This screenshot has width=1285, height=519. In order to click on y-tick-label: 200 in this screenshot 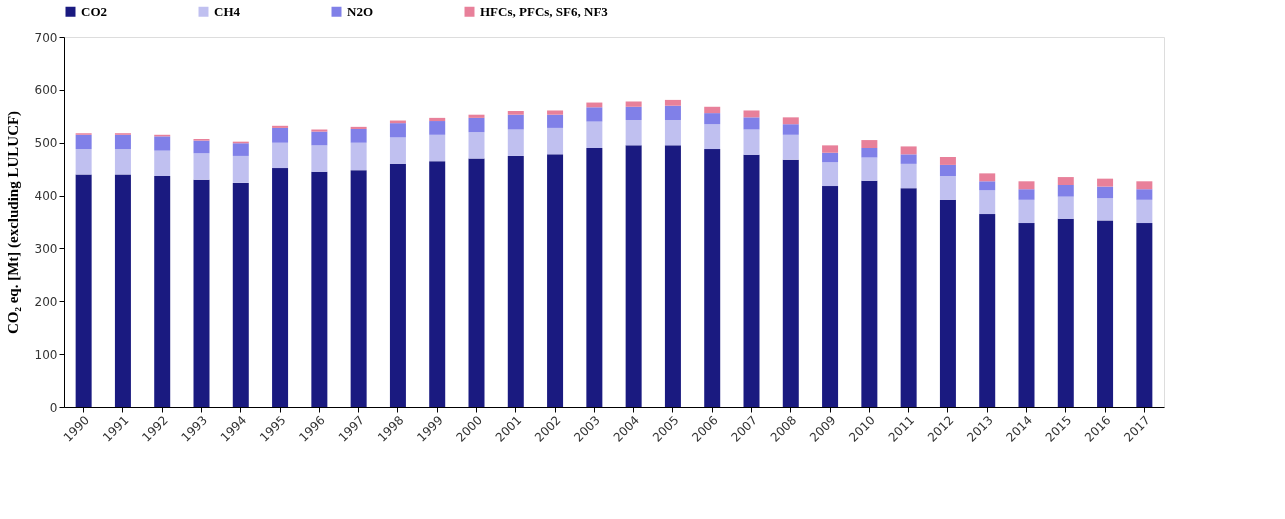, I will do `click(46, 301)`.